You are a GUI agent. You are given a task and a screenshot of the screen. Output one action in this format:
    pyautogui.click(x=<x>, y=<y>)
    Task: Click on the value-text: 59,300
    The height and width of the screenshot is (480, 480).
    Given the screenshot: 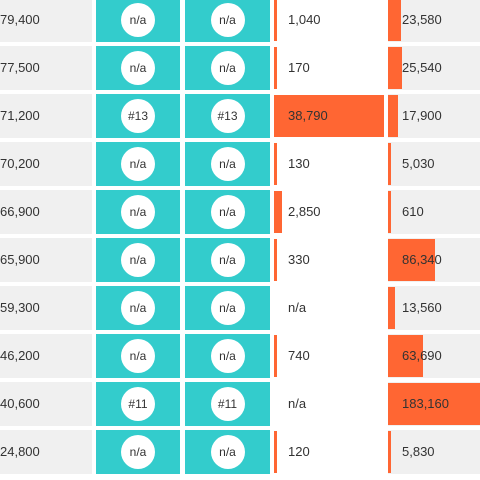 What is the action you would take?
    pyautogui.click(x=20, y=307)
    